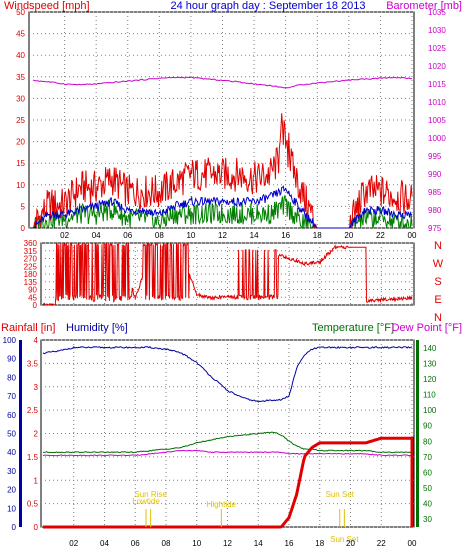 This screenshot has width=466, height=555. What do you see at coordinates (23, 206) in the screenshot?
I see `windspeed-tick-label: 5` at bounding box center [23, 206].